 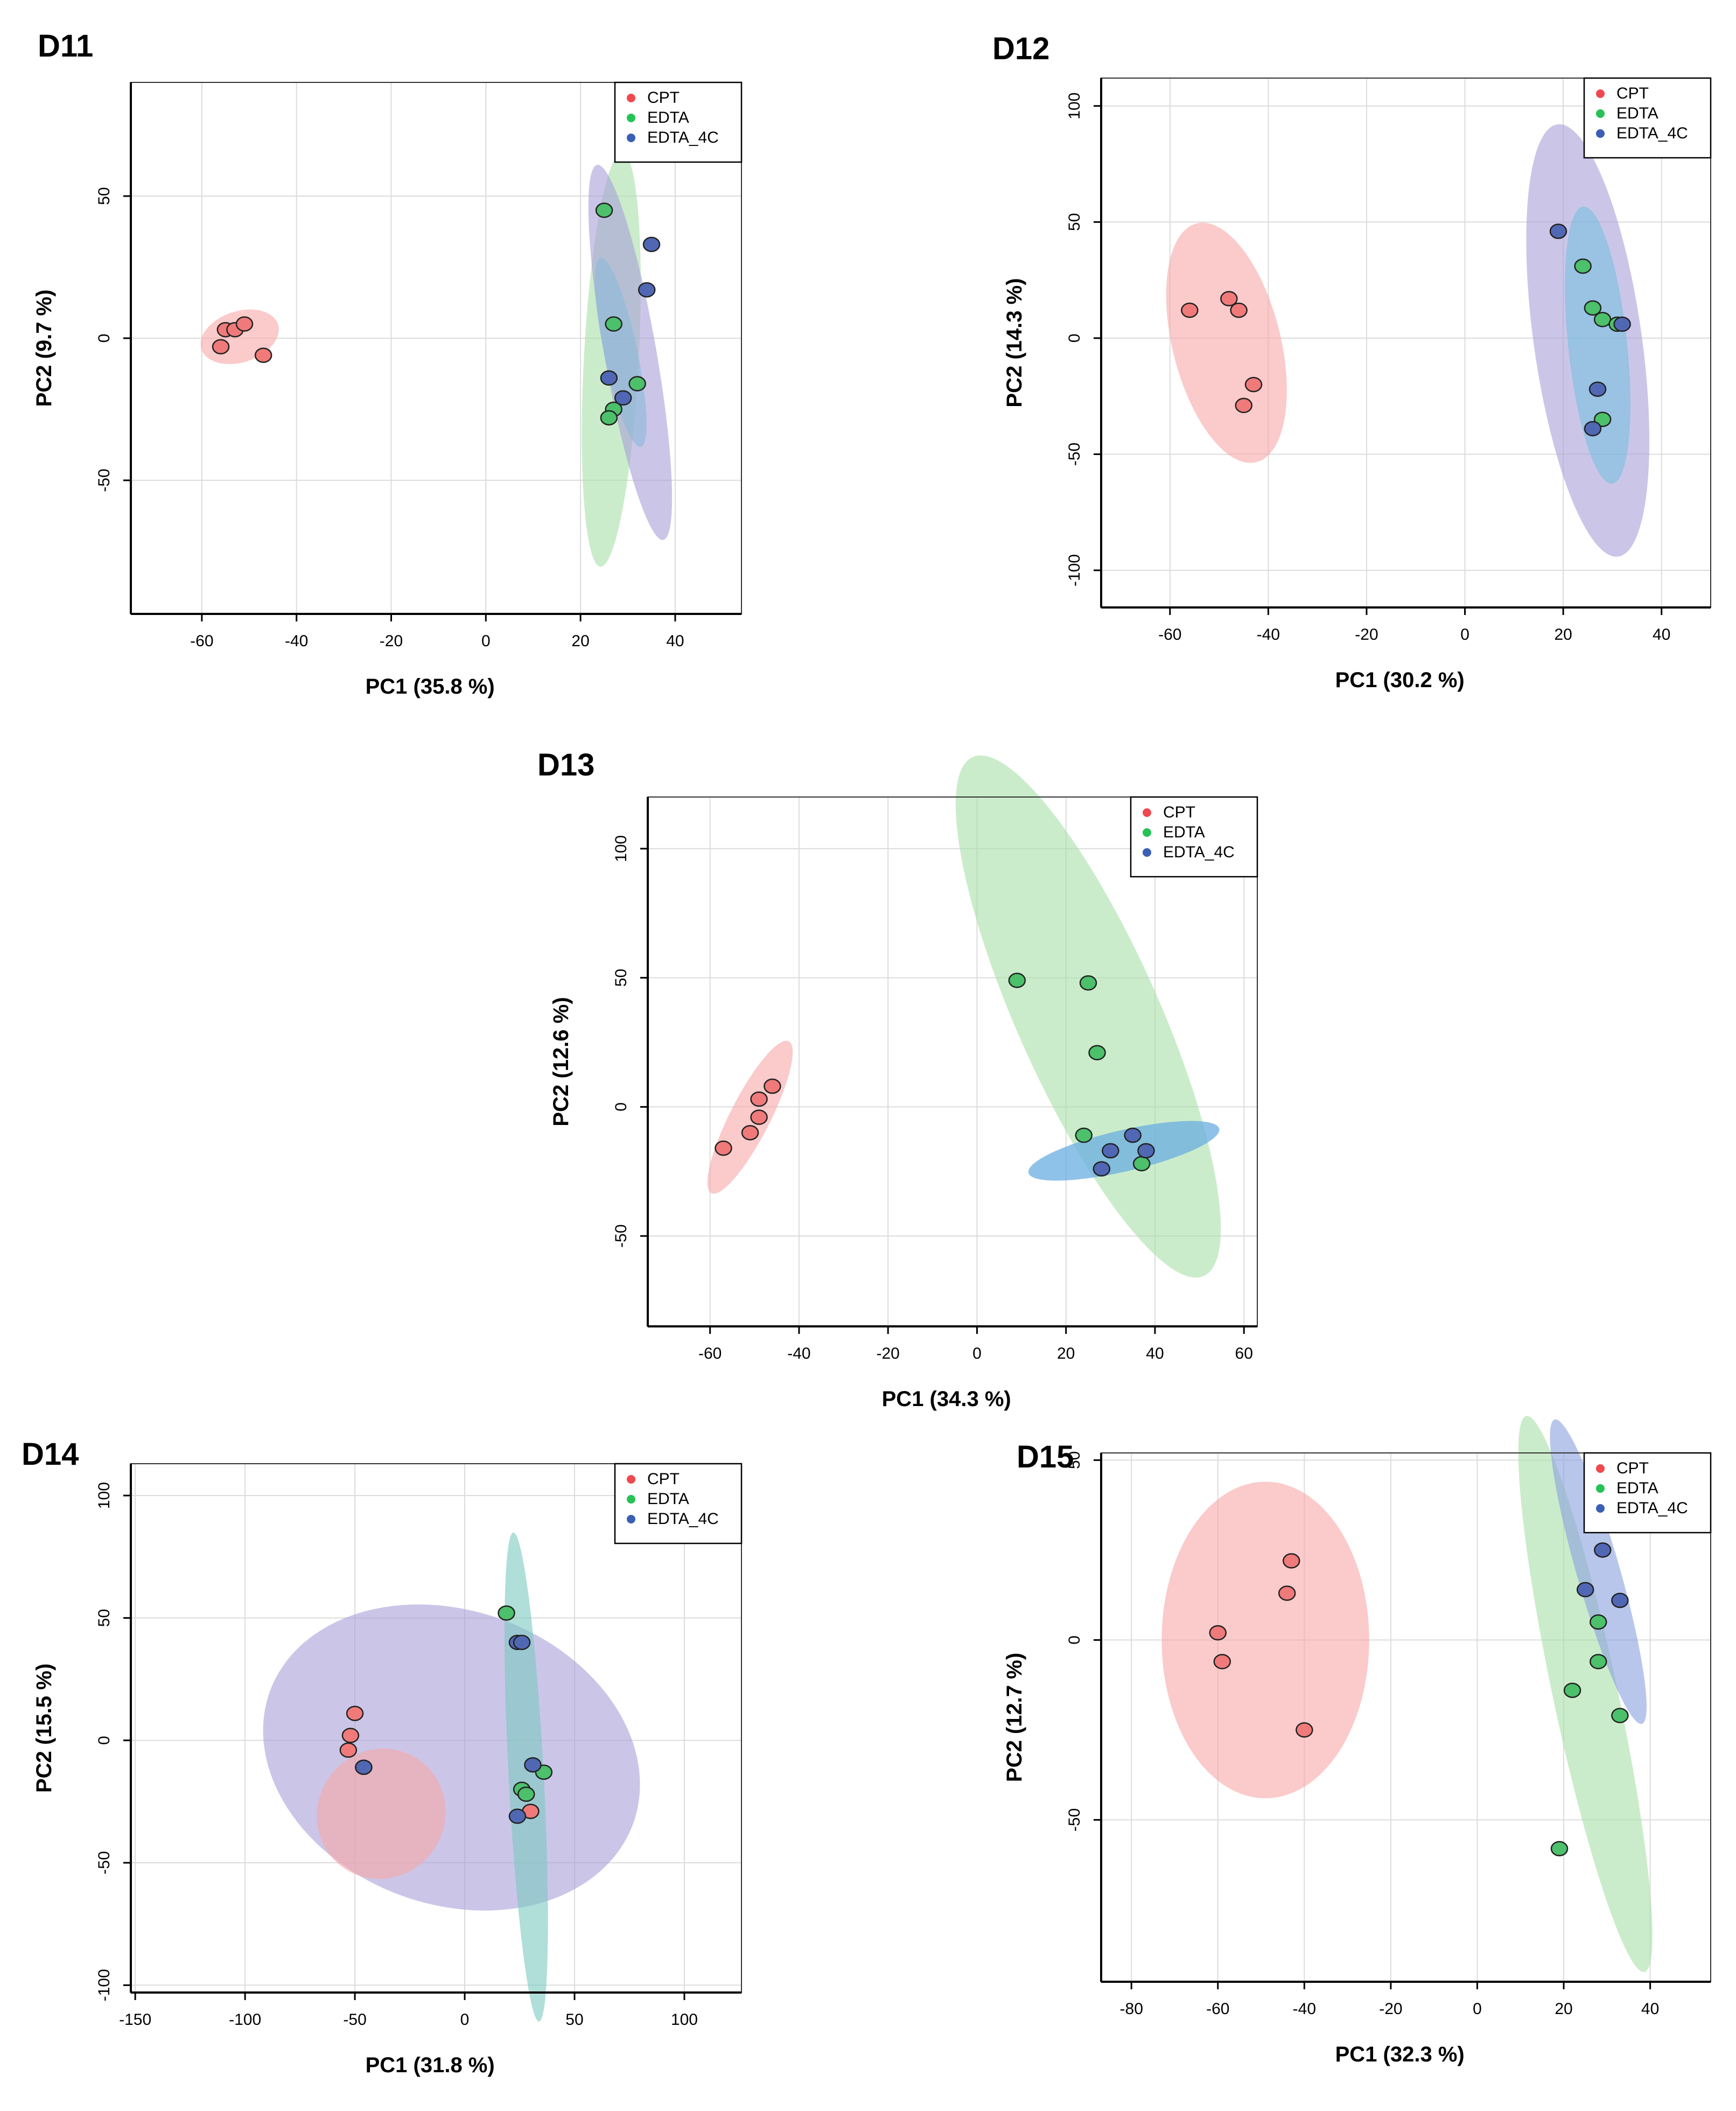 I want to click on panel-label-d15: D15, so click(x=1045, y=1456).